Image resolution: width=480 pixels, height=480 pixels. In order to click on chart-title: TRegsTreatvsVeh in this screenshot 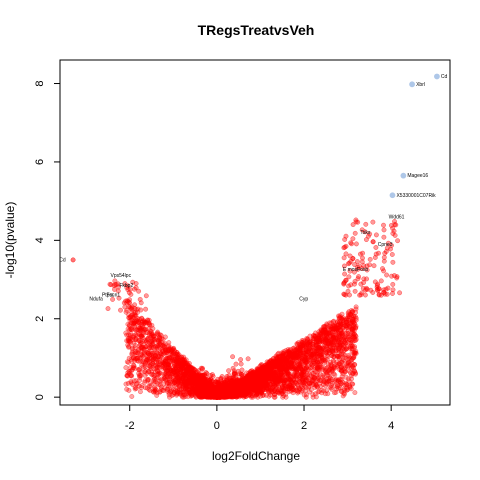, I will do `click(256, 30)`.